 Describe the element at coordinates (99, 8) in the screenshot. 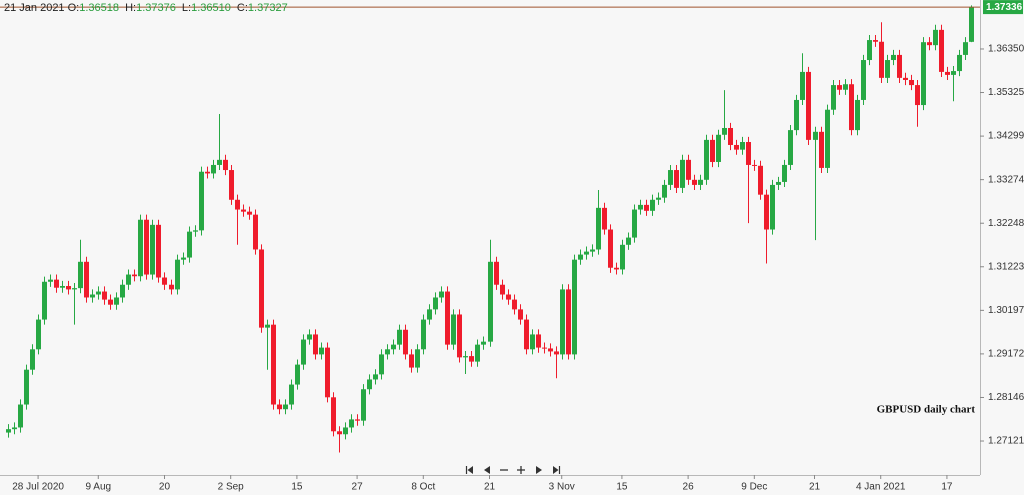

I see `header-value: 1.36518` at that location.